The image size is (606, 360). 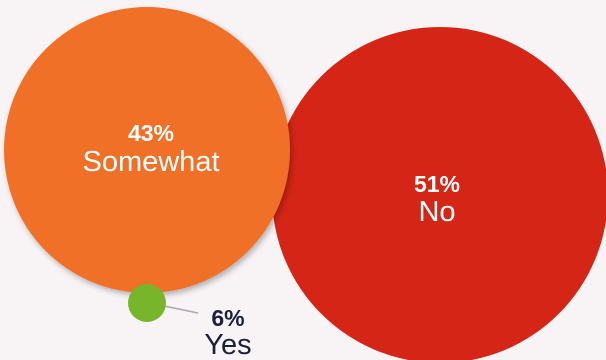 What do you see at coordinates (147, 303) in the screenshot?
I see `bubble-yes` at bounding box center [147, 303].